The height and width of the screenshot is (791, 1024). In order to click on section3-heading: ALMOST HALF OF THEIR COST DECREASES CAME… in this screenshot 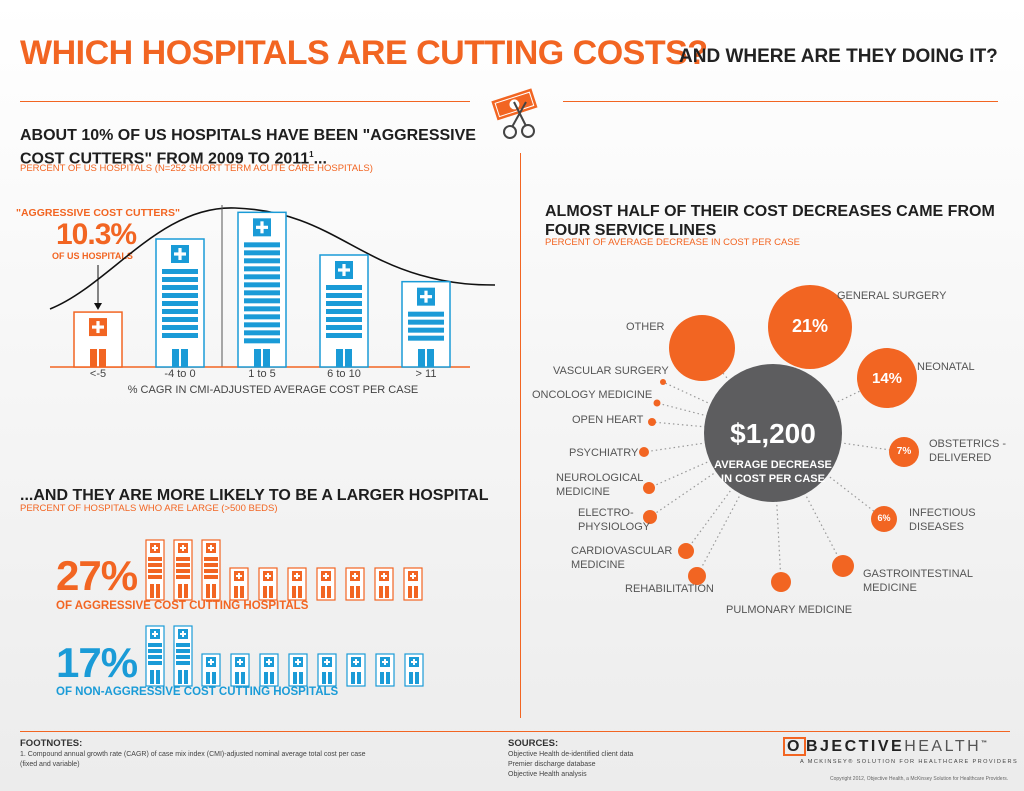, I will do `click(770, 221)`.